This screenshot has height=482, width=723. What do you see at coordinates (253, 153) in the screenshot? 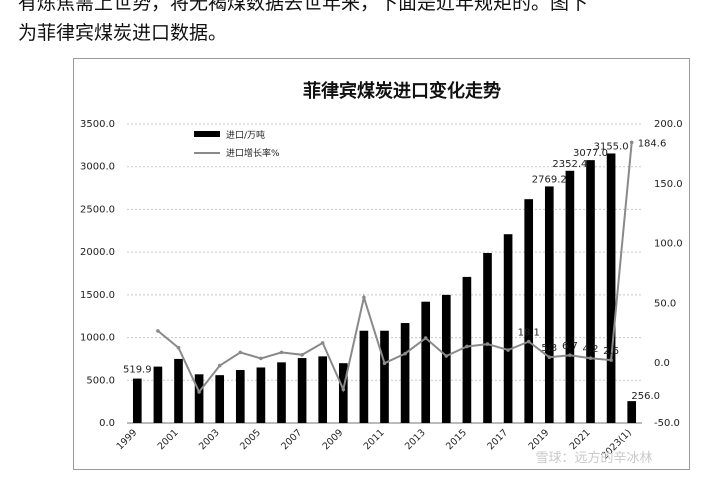
I see `legend-label: 进口增长率%` at bounding box center [253, 153].